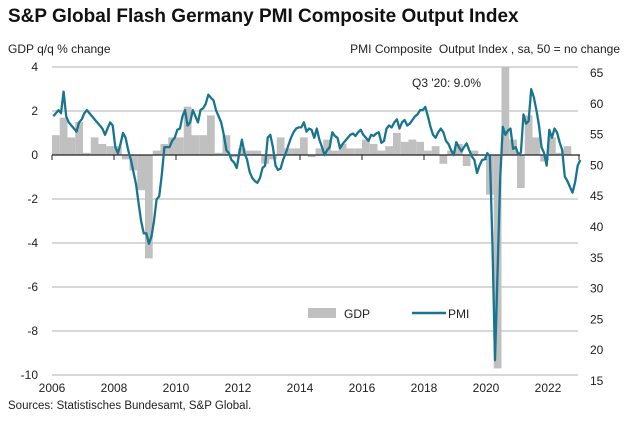 This screenshot has height=425, width=630. What do you see at coordinates (34, 111) in the screenshot?
I see `left-tick-label: 2` at bounding box center [34, 111].